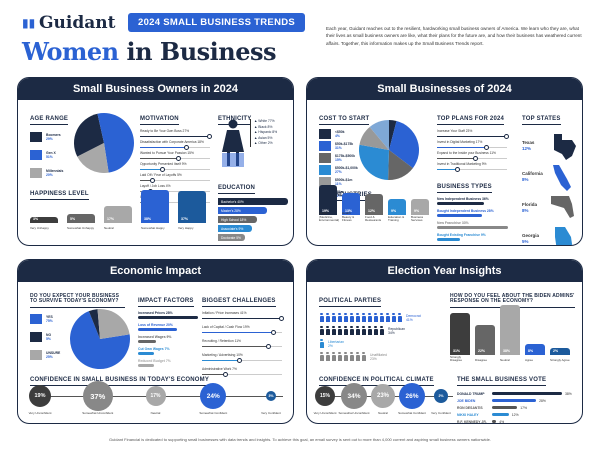  Describe the element at coordinates (233, 143) in the screenshot. I see `woman-figure-icon` at that location.